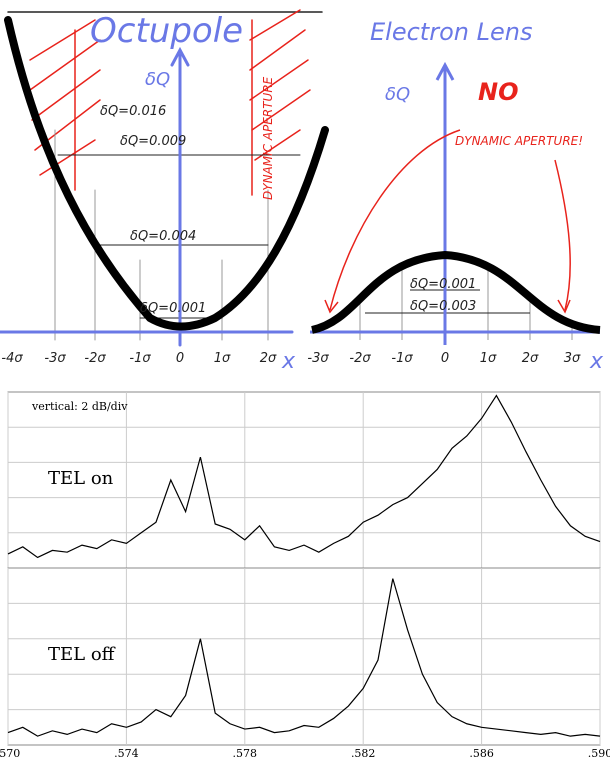 This screenshot has width=610, height=765. I want to click on sketch-title: Electron Lens, so click(451, 32).